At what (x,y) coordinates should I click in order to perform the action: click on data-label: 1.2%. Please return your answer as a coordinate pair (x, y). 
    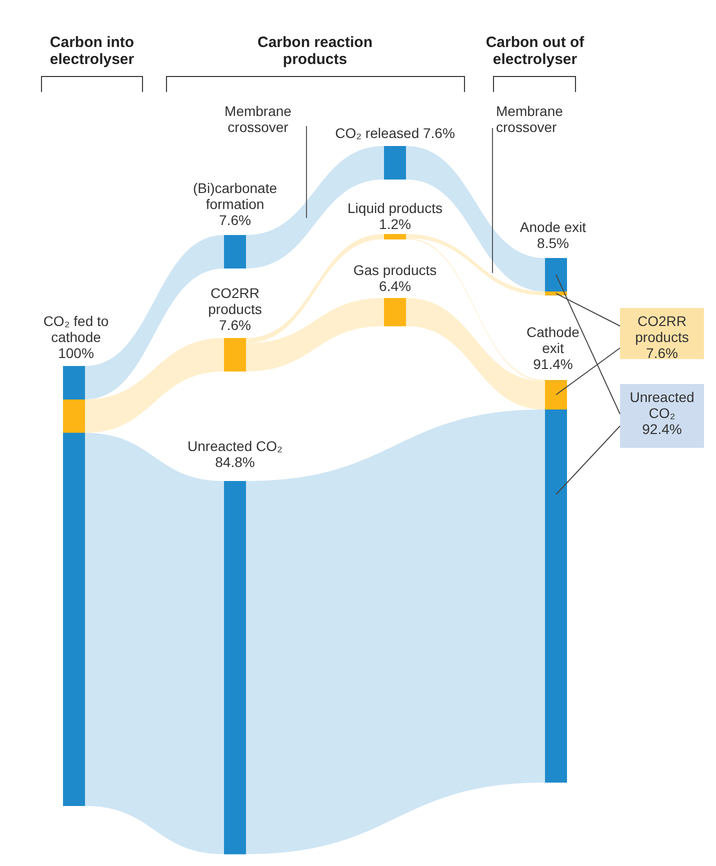
    Looking at the image, I should click on (395, 224).